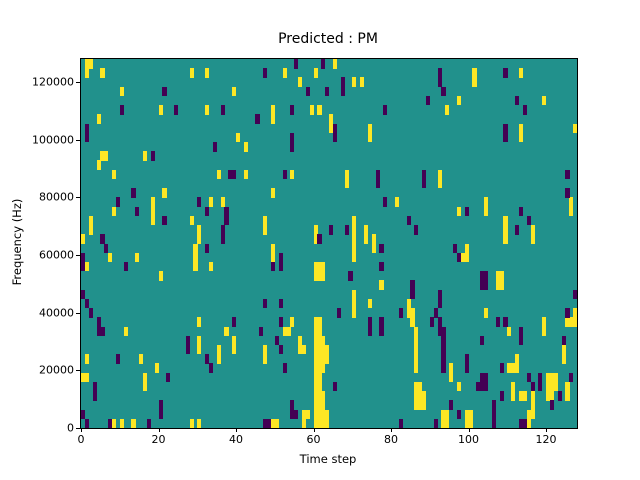 This screenshot has height=480, width=640. What do you see at coordinates (313, 439) in the screenshot?
I see `x-tick-label: 60` at bounding box center [313, 439].